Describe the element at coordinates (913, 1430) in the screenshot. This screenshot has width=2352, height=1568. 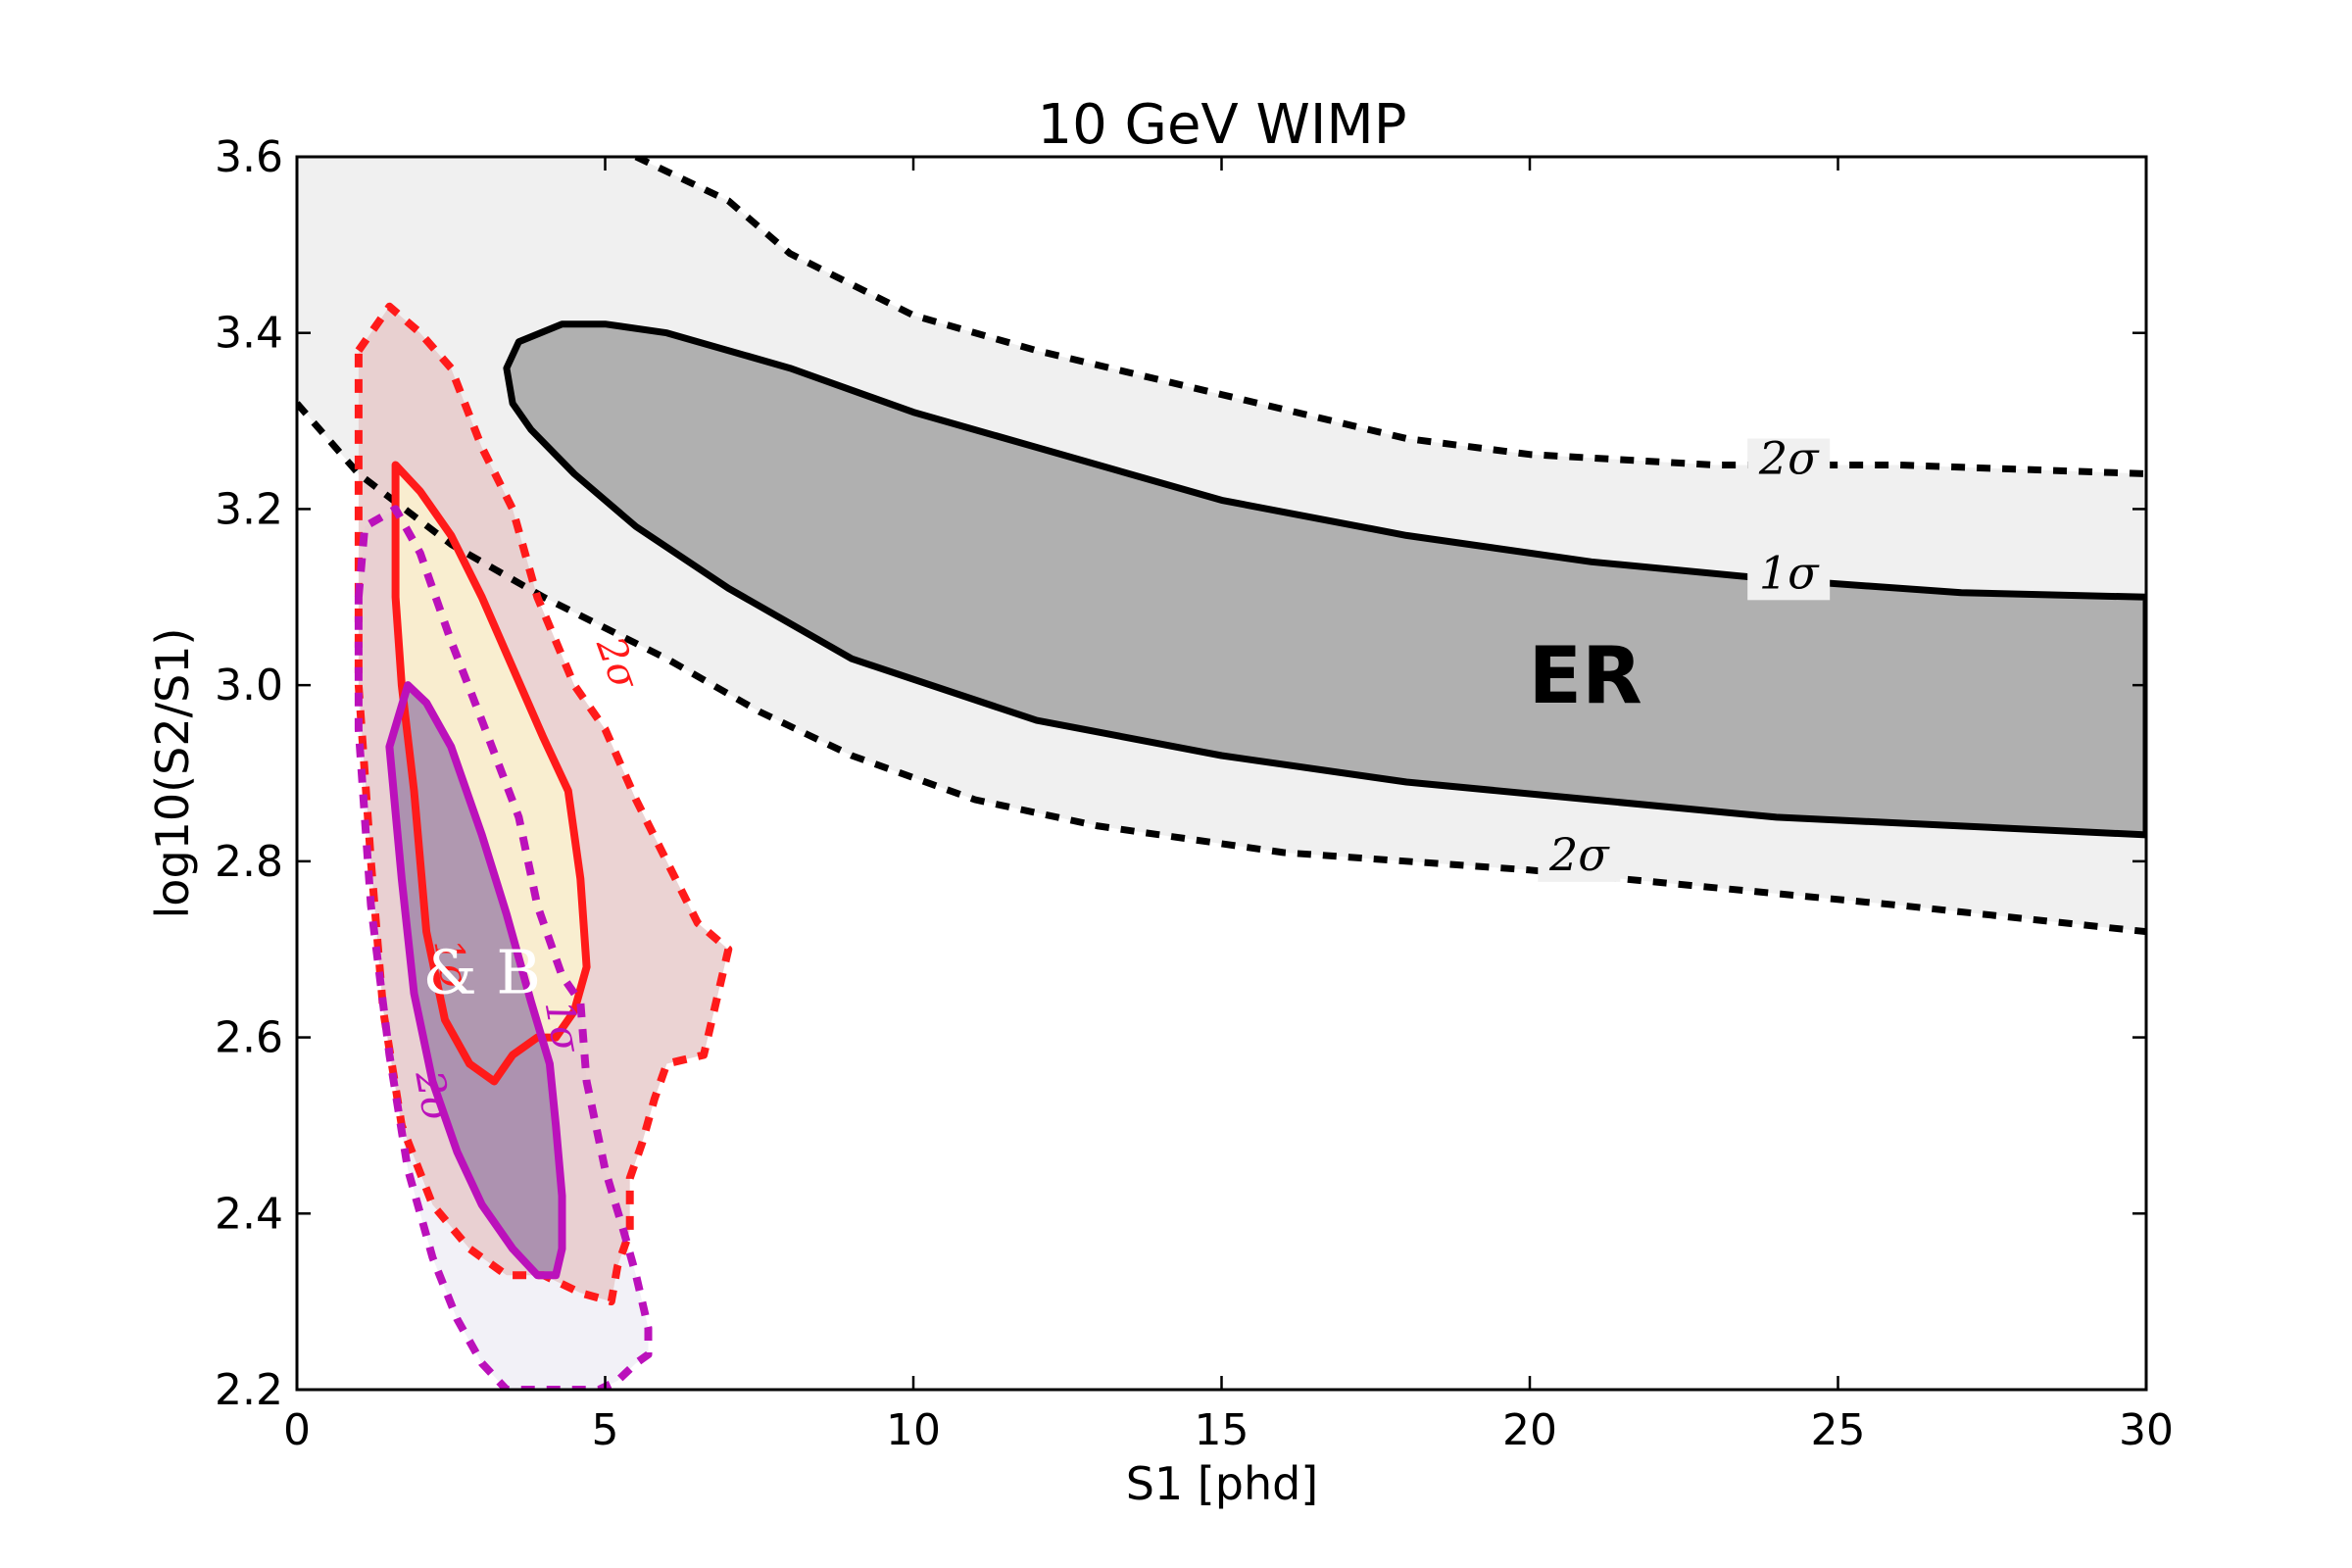
I see `x-tick-label: 10` at that location.